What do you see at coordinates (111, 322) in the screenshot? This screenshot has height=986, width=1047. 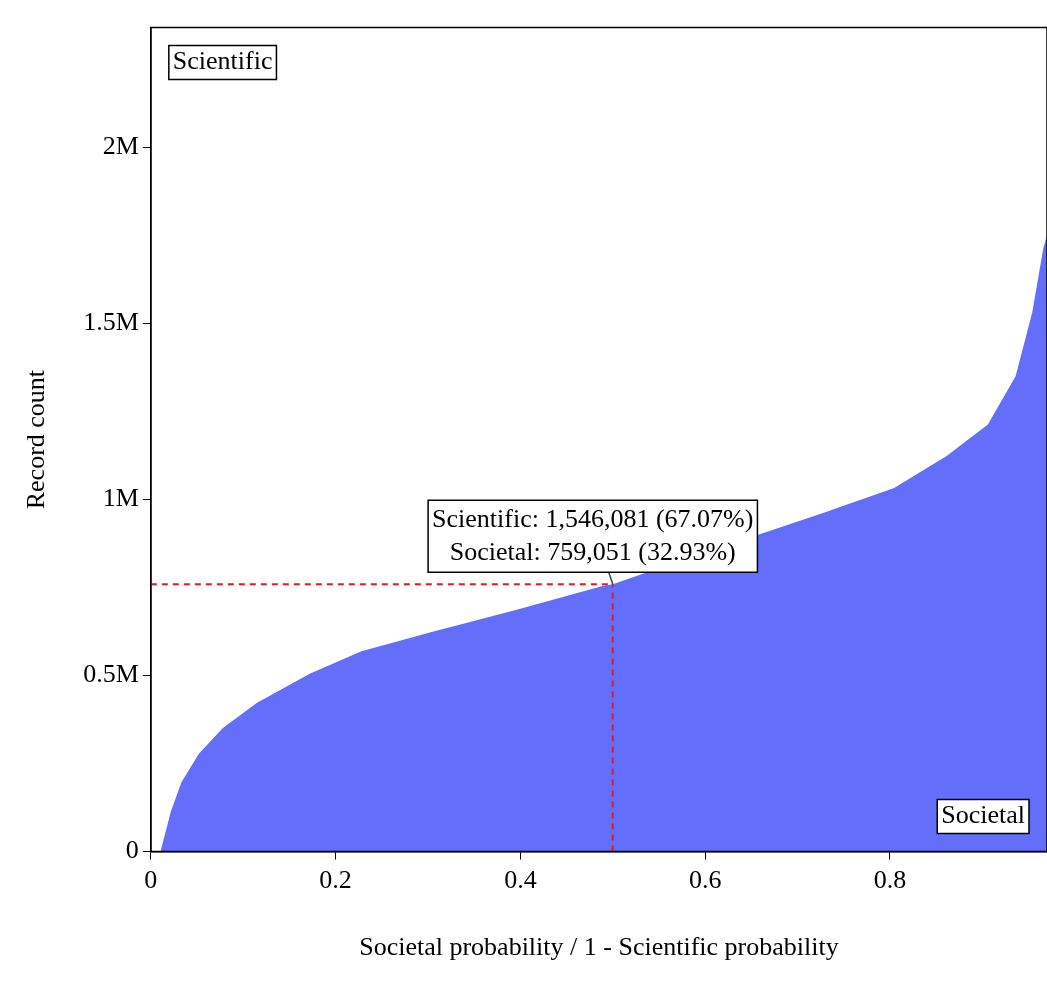 I see `y-tick-label: 1.5M` at bounding box center [111, 322].